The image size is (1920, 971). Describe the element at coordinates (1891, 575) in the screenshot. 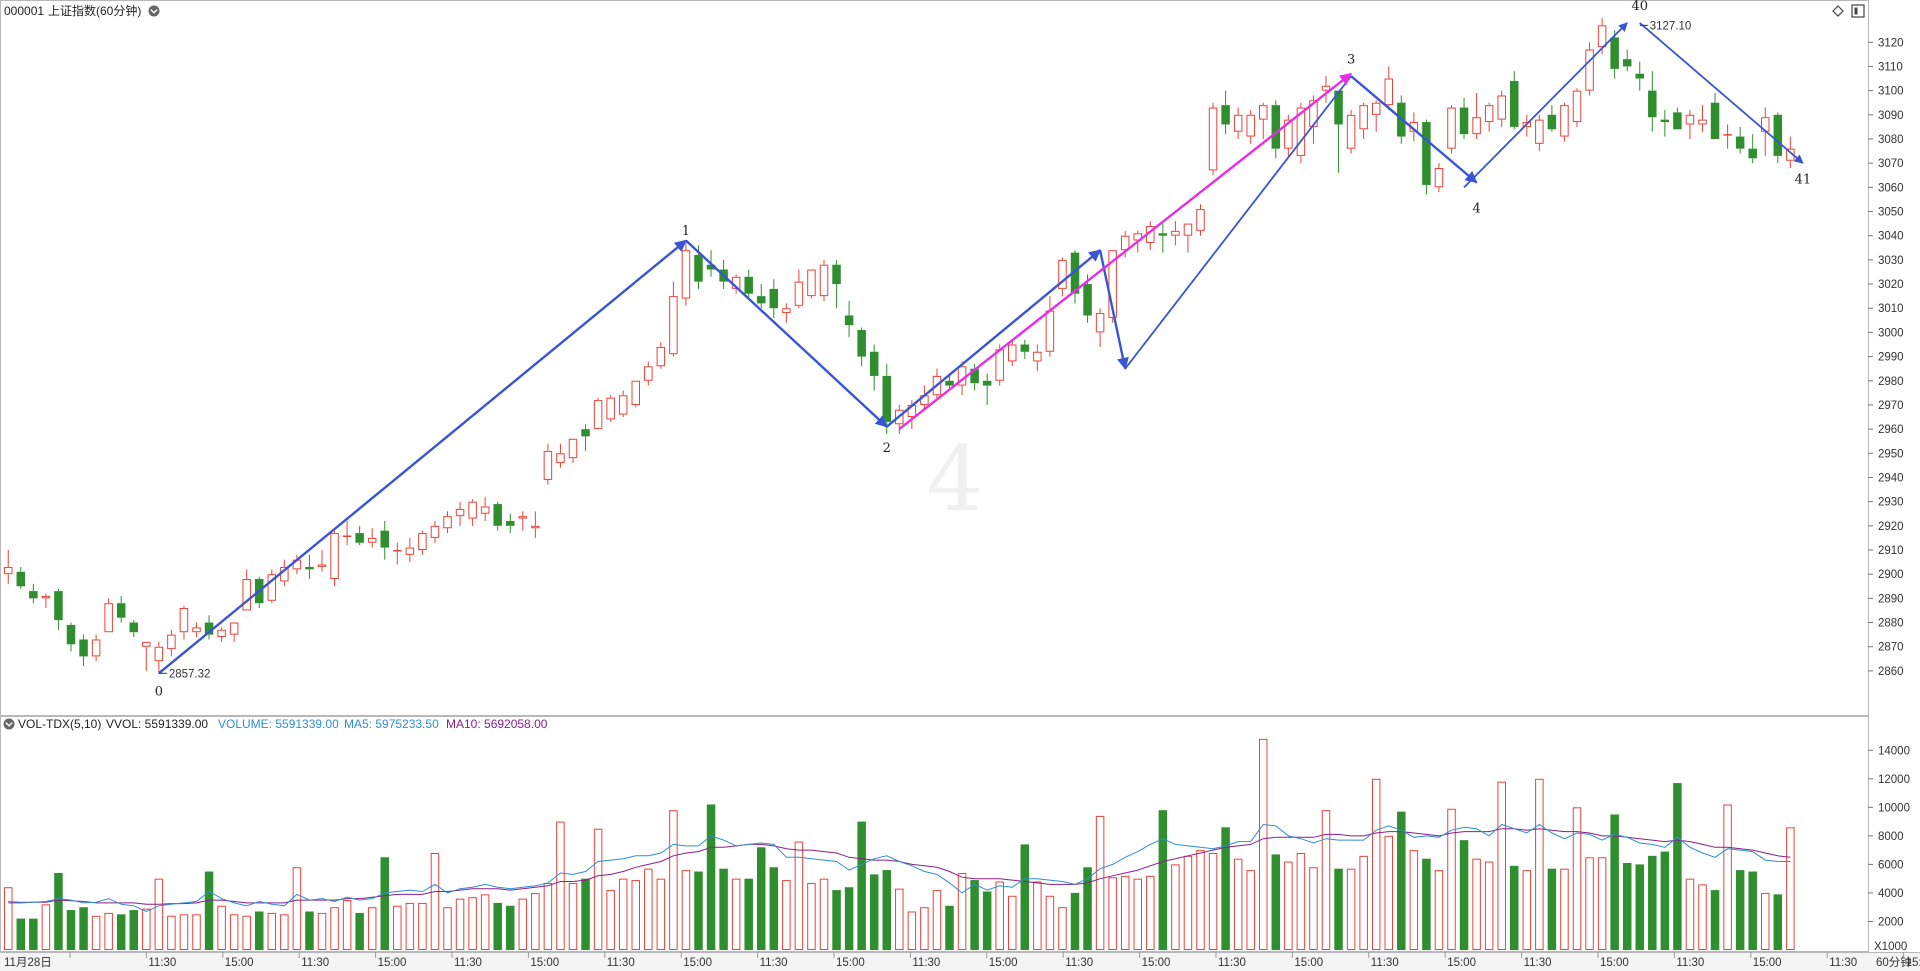

I see `price-tick-label: 2900` at that location.